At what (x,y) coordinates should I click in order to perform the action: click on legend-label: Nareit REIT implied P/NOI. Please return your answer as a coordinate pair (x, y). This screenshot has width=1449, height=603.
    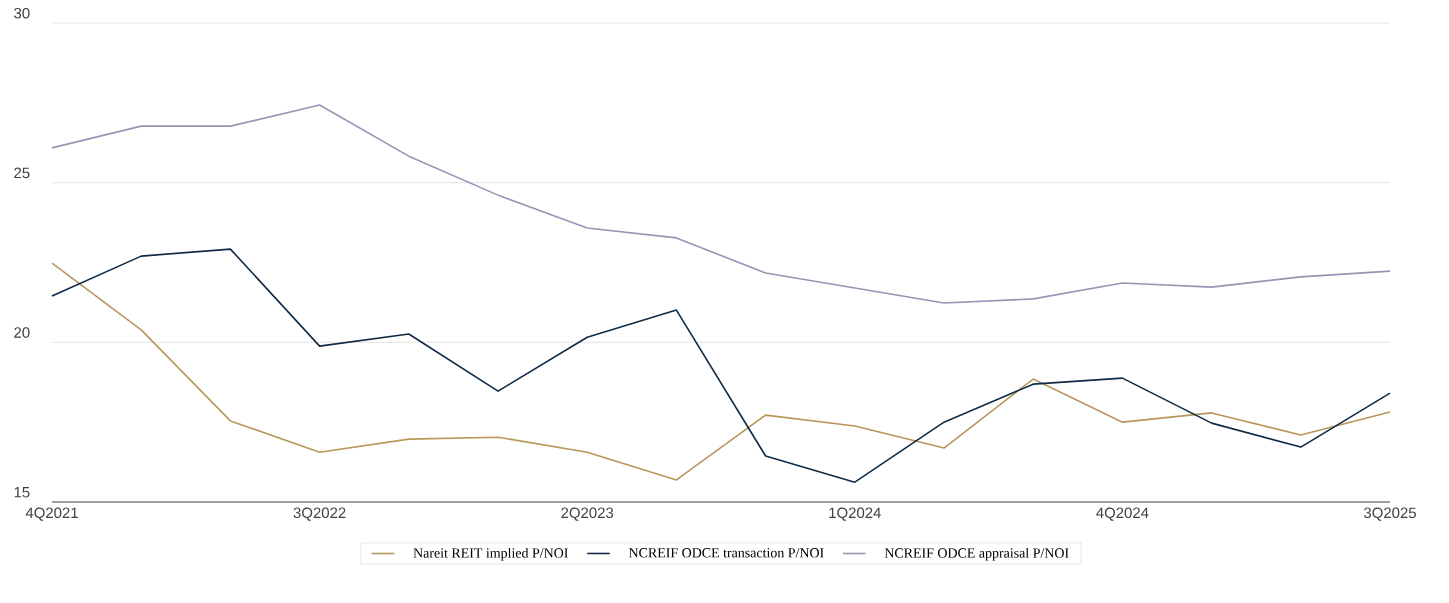
    Looking at the image, I should click on (490, 554).